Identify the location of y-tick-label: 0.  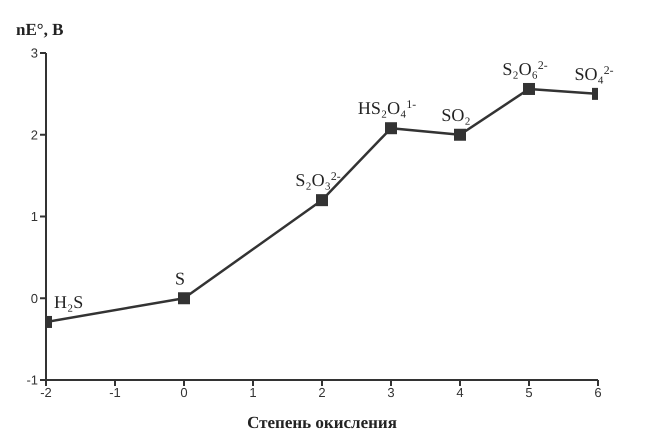
(34, 298).